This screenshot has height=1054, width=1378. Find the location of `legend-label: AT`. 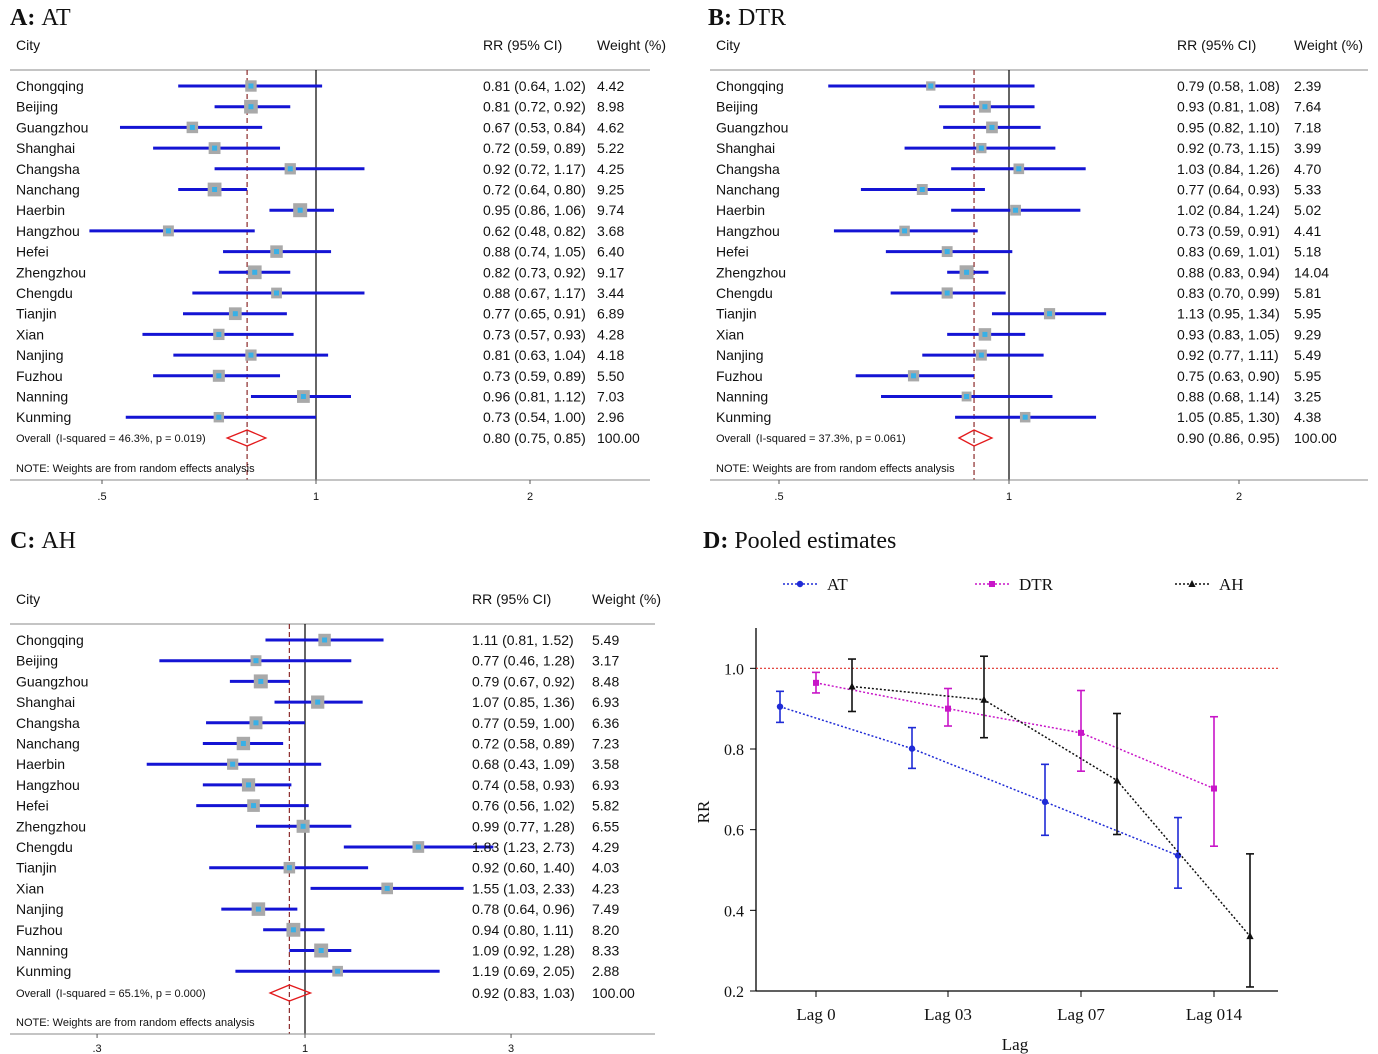

legend-label: AT is located at coordinates (837, 584).